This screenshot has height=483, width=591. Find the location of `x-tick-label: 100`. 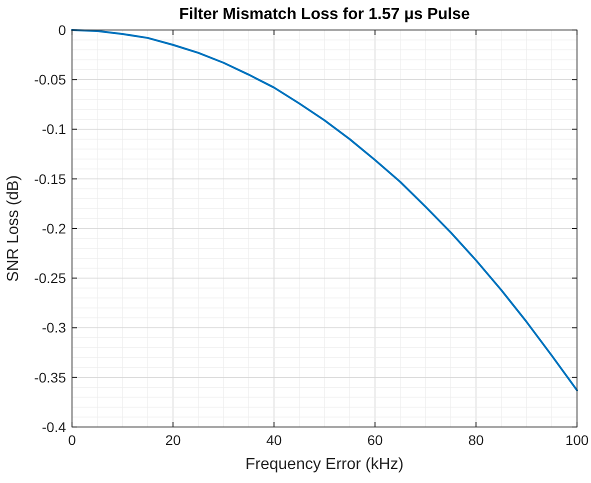

x-tick-label: 100 is located at coordinates (577, 440).